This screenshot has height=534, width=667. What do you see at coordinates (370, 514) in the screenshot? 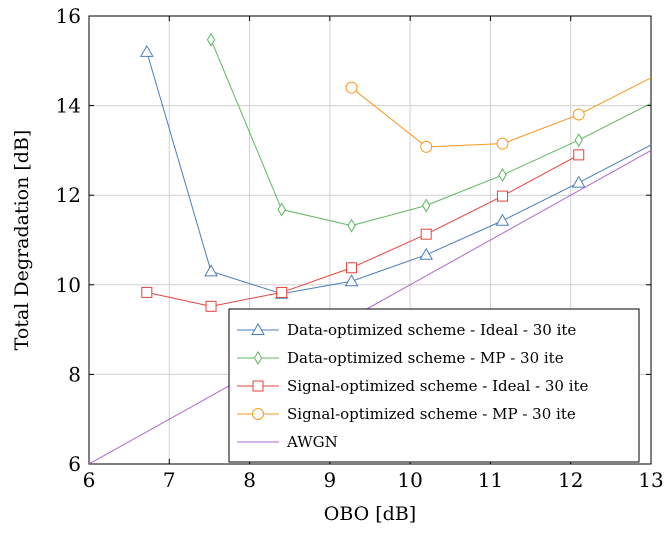
I see `x-axis-title: OBO [dB]` at bounding box center [370, 514].